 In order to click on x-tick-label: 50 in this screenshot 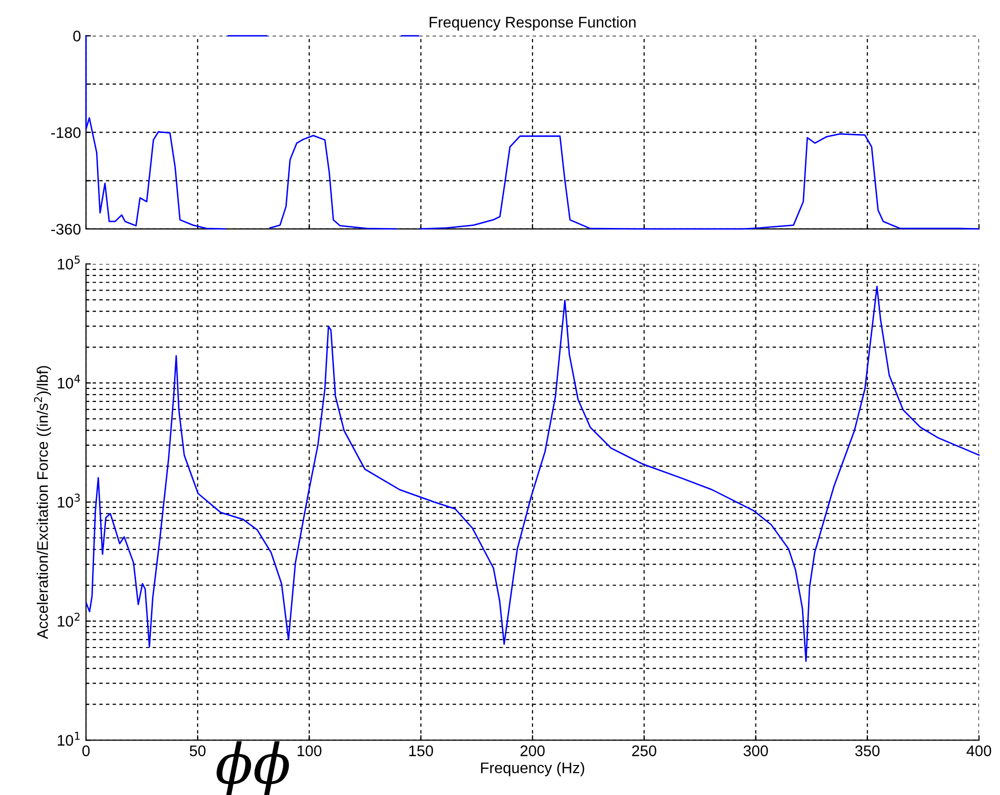, I will do `click(198, 750)`.